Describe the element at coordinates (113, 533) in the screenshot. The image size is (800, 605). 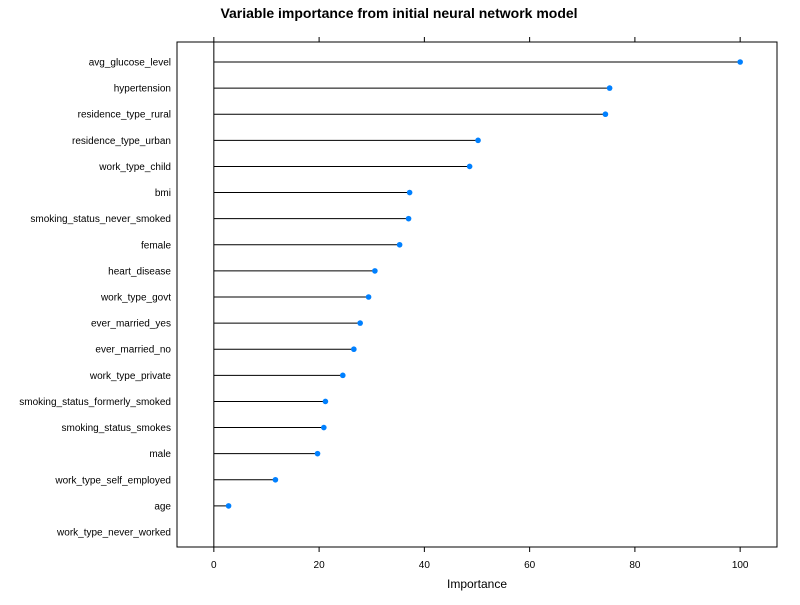
I see `category-label: work_type_never_worked` at that location.